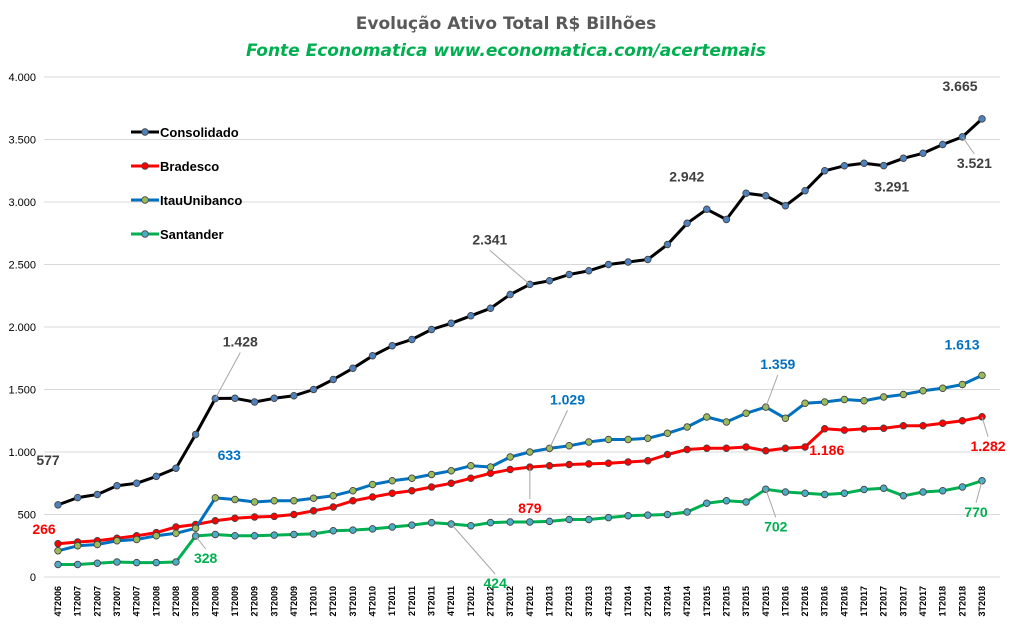  Describe the element at coordinates (412, 601) in the screenshot. I see `x-tick-label: 2T2011` at that location.